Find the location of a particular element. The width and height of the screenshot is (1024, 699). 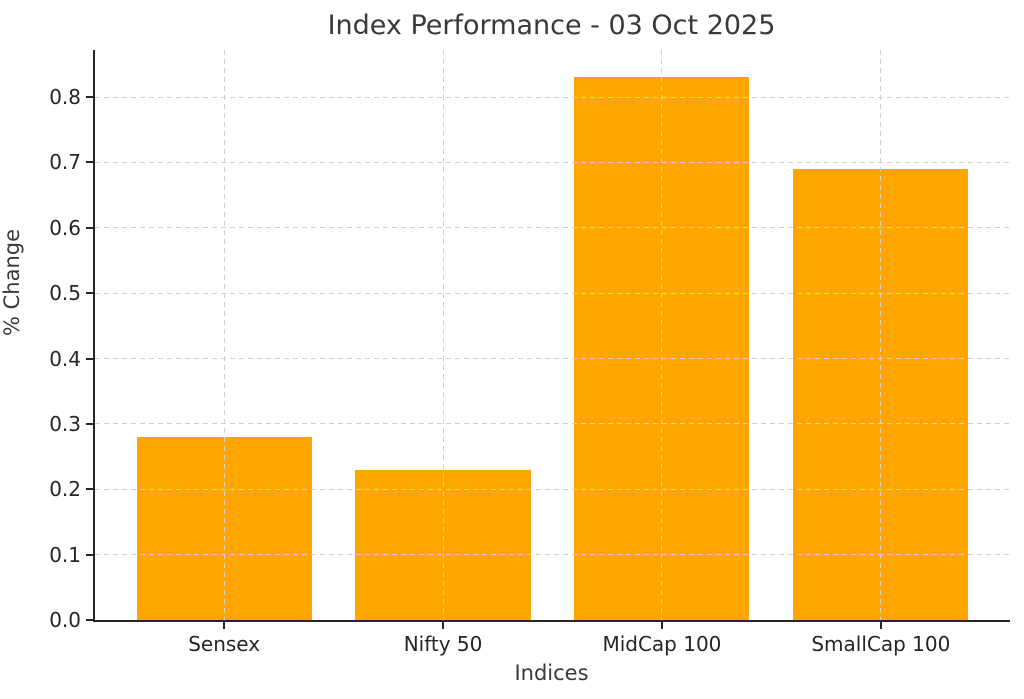

y-tick-label: 0.4 is located at coordinates (65, 358).